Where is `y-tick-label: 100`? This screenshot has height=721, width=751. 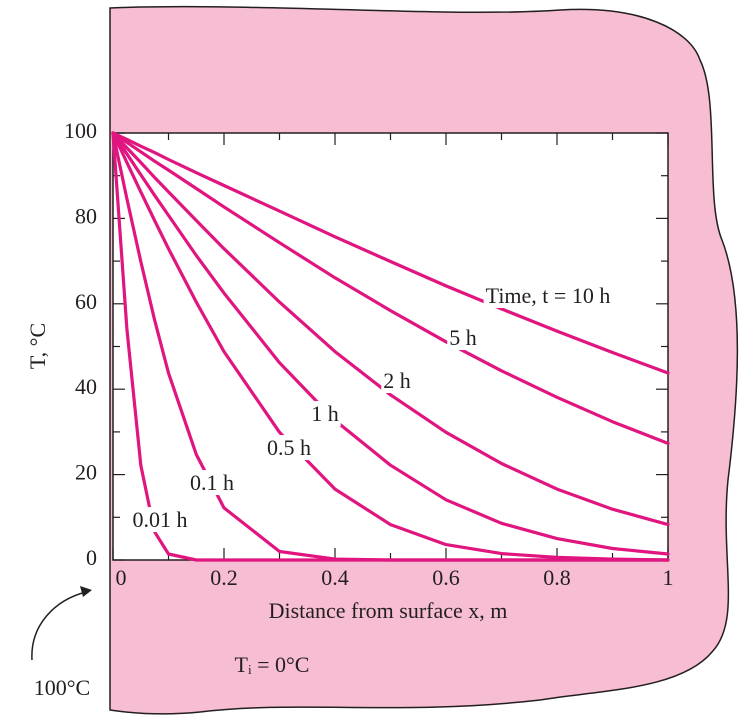 y-tick-label: 100 is located at coordinates (80, 130).